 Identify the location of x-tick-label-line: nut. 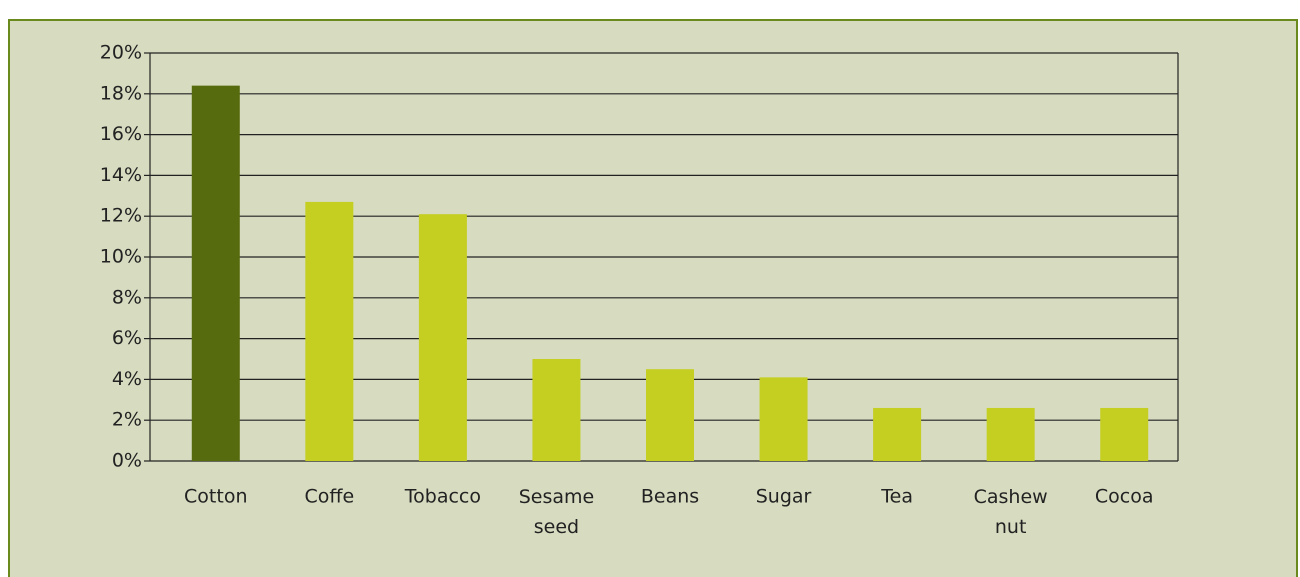
(1011, 527).